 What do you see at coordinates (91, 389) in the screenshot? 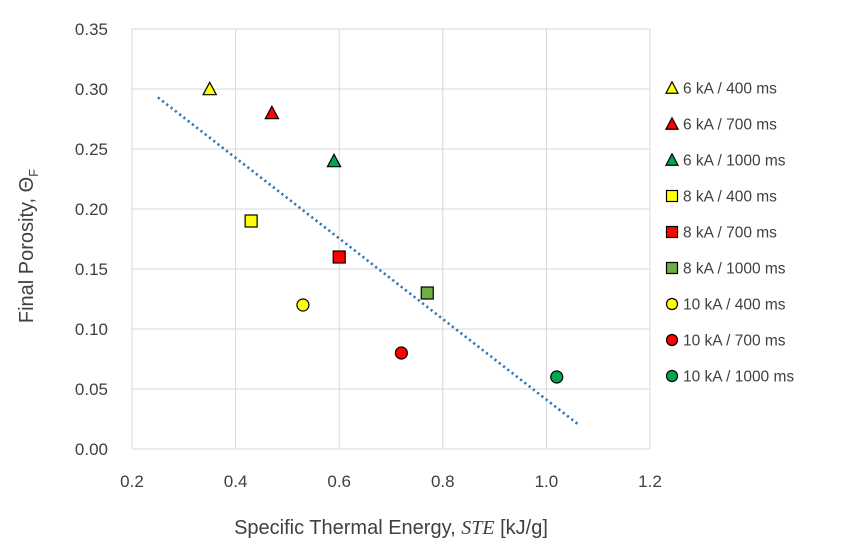
I see `y-tick-label: 0.05` at bounding box center [91, 389].